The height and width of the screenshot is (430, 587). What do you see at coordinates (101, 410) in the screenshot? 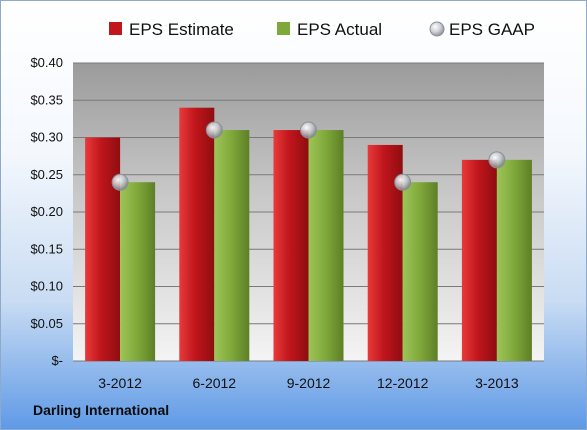
I see `company-name: Darling International` at bounding box center [101, 410].